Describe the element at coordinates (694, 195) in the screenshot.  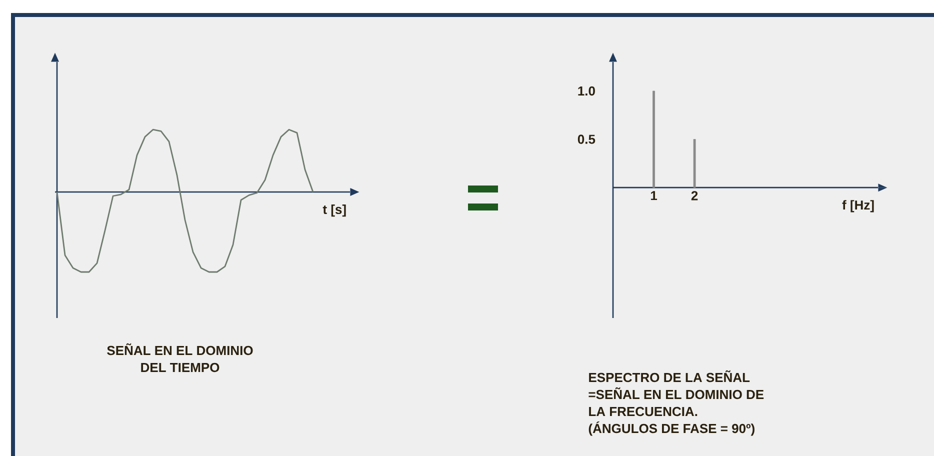
I see `x-tick-label: 2` at that location.